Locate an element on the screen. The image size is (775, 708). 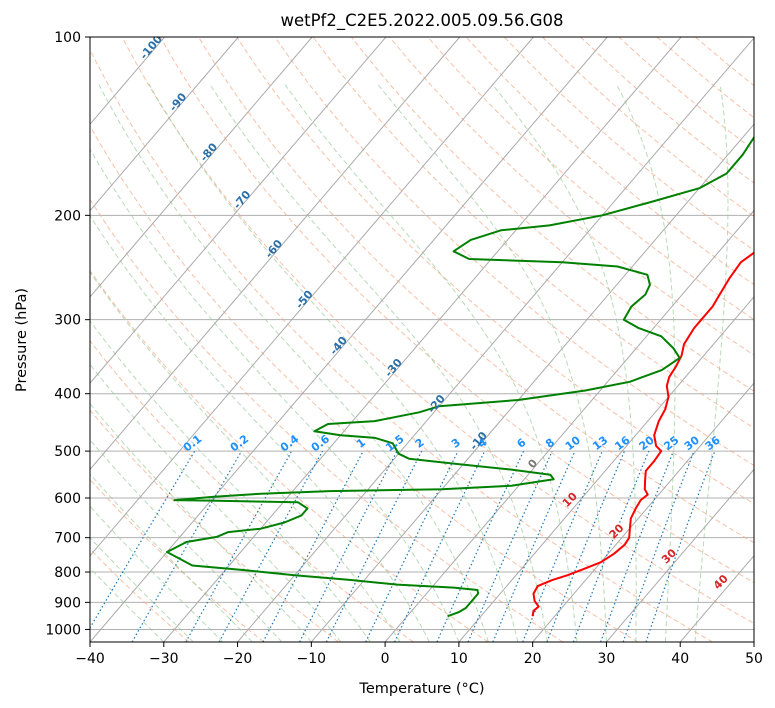
x-tick-label: 30 is located at coordinates (607, 659).